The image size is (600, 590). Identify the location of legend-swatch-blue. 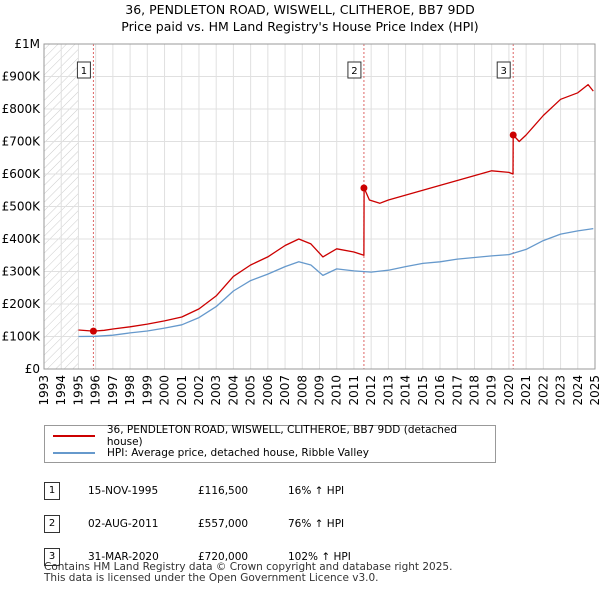
(74, 453).